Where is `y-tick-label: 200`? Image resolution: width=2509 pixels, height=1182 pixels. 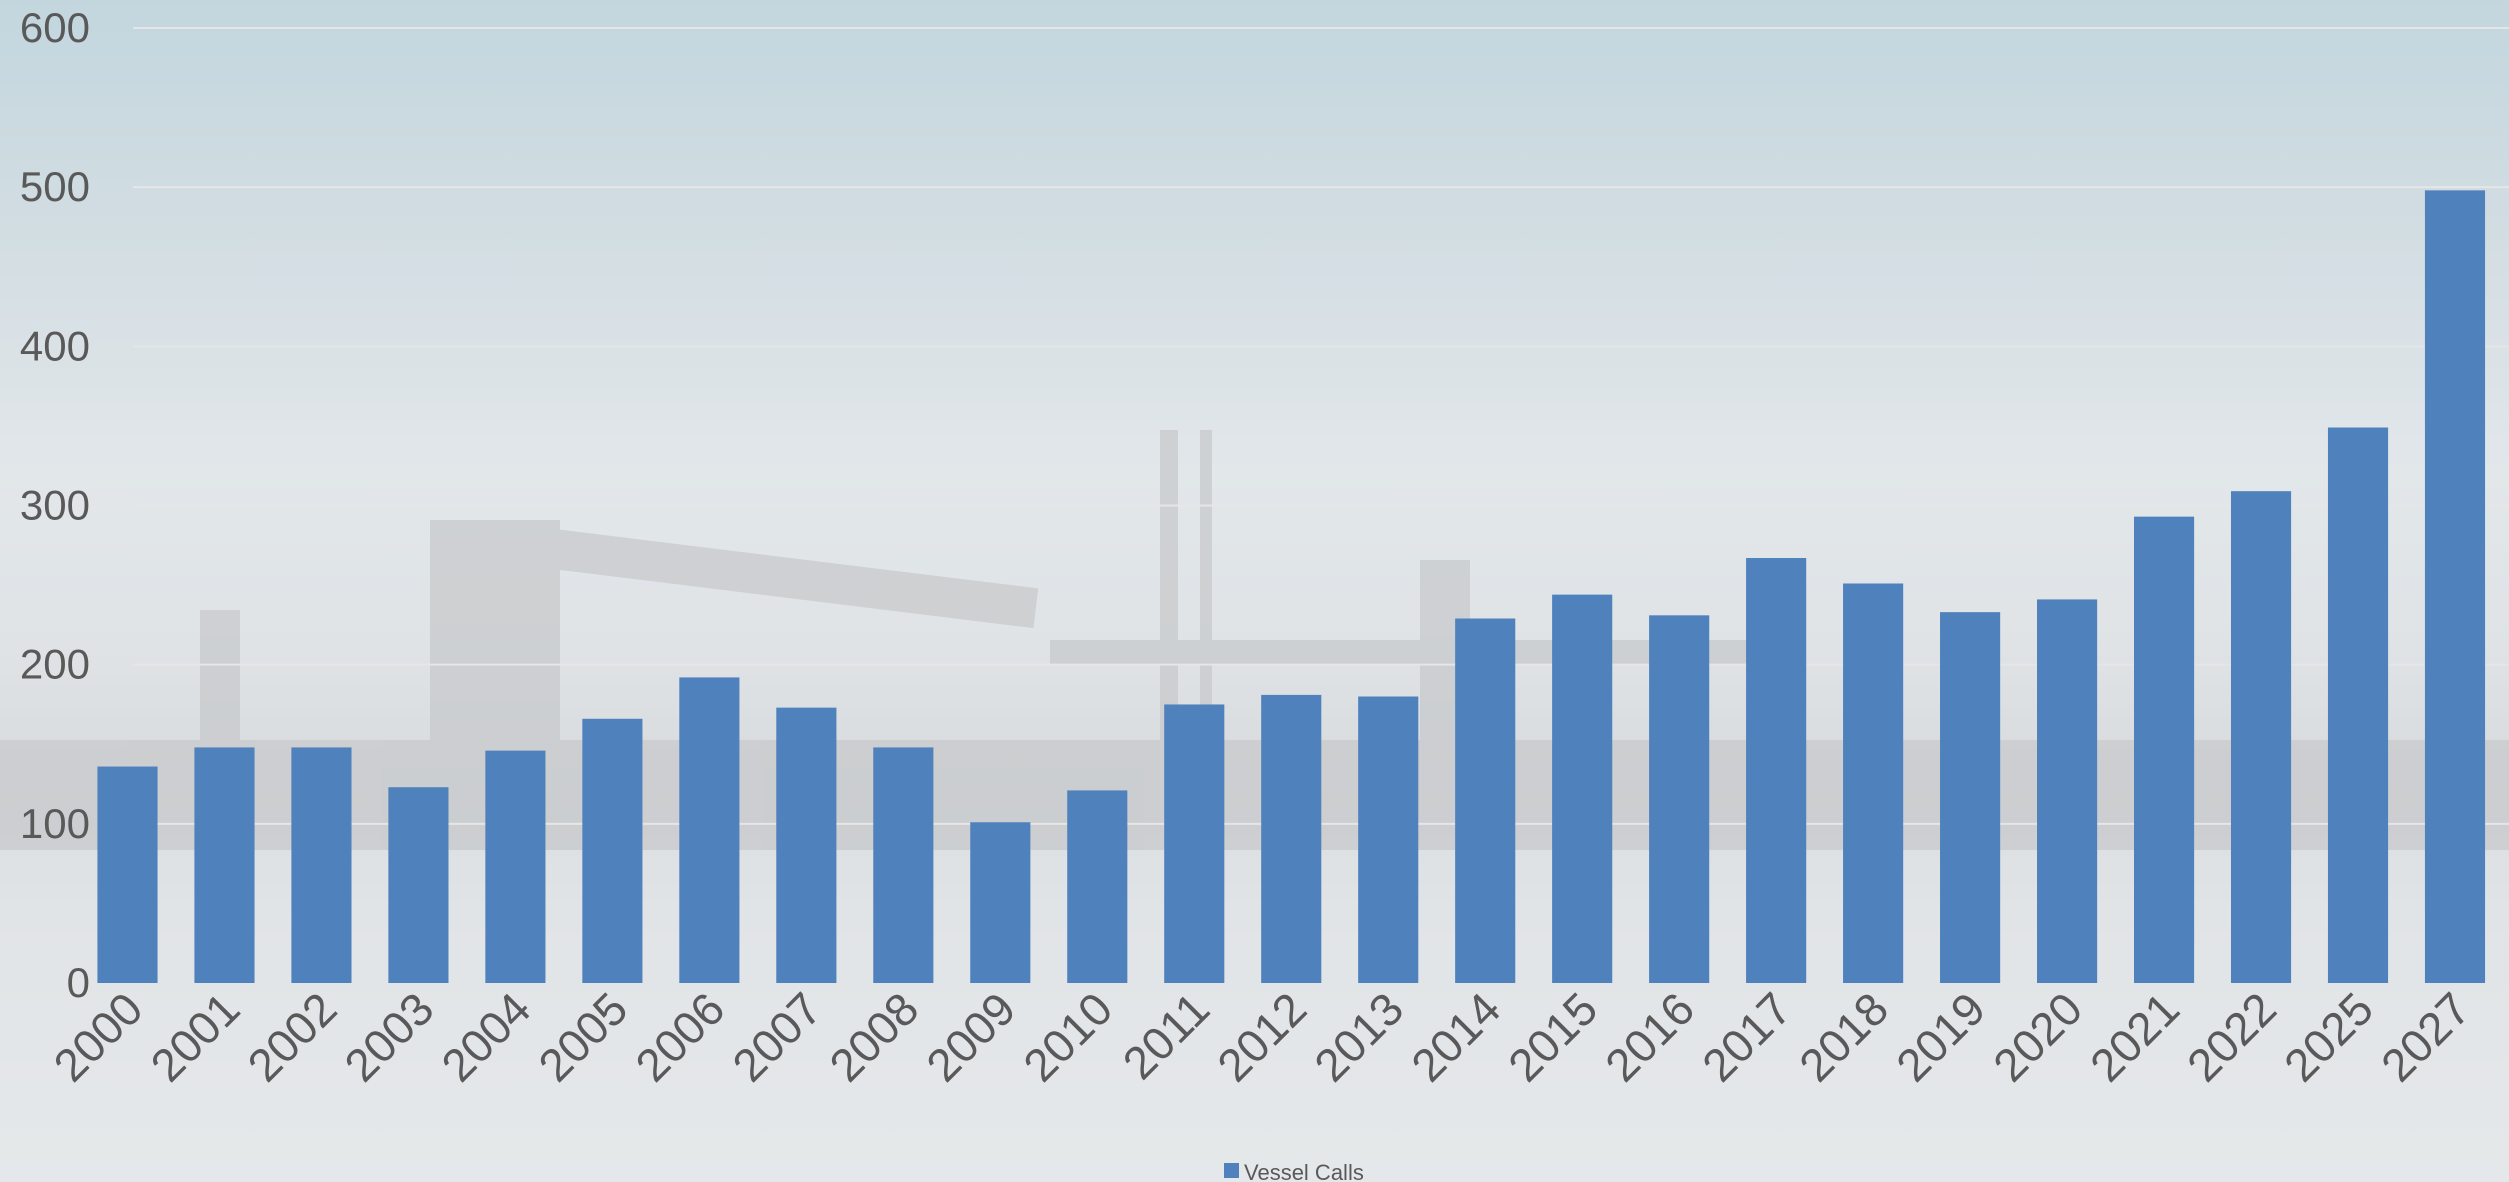 y-tick-label: 200 is located at coordinates (55, 664).